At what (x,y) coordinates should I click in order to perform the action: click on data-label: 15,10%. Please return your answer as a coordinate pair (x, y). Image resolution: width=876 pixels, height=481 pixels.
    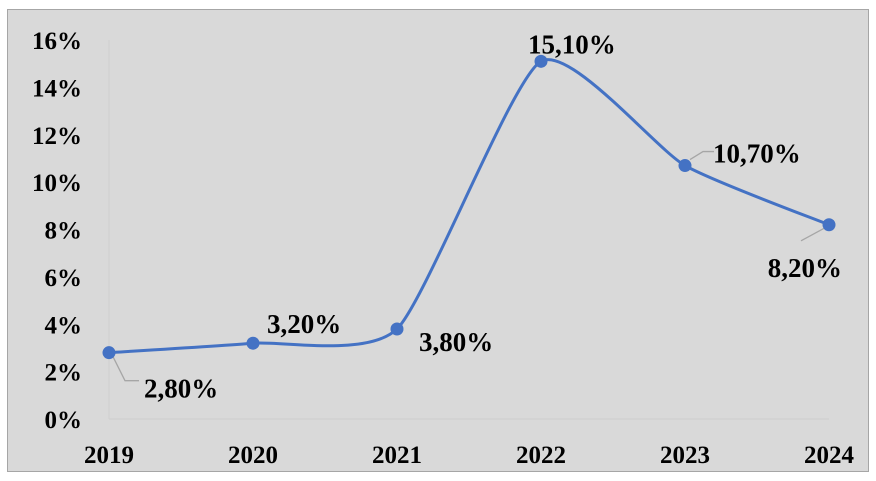
    Looking at the image, I should click on (572, 44).